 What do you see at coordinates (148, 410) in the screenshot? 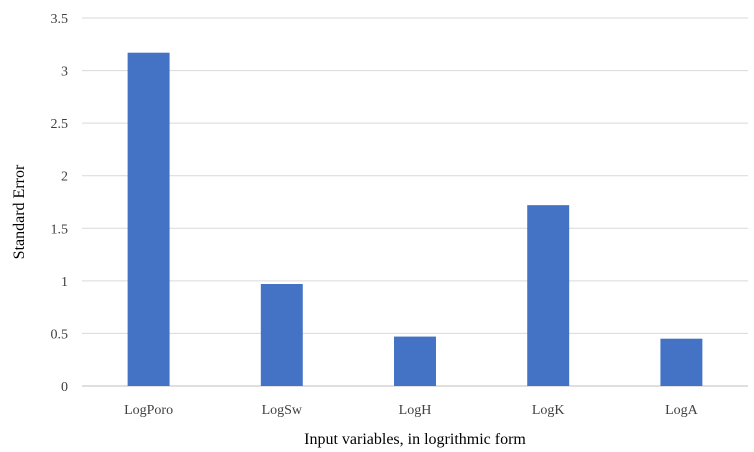
I see `x-tick-label: LogPoro` at bounding box center [148, 410].